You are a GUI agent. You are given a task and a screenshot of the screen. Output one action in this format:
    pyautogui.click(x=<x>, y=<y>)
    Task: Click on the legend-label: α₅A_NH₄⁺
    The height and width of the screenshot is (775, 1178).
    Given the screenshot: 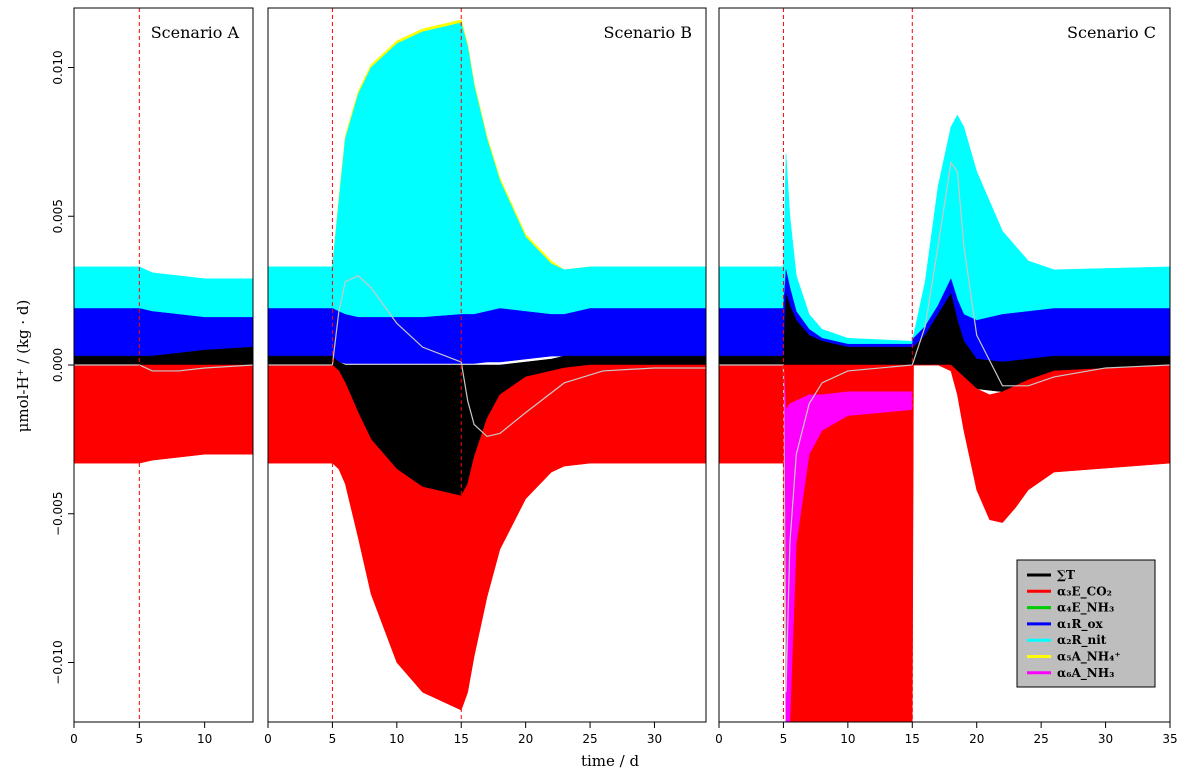 What is the action you would take?
    pyautogui.click(x=1089, y=657)
    